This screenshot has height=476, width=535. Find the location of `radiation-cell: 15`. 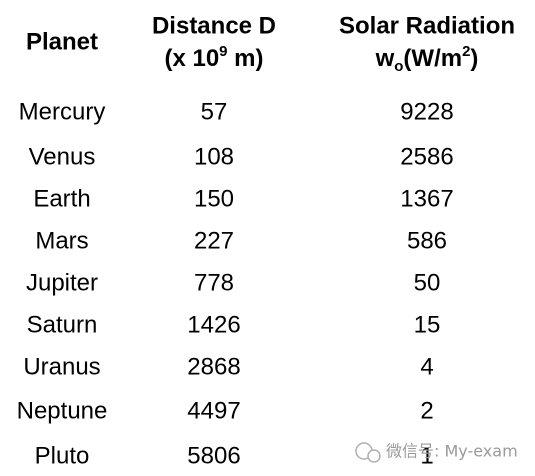

radiation-cell: 15 is located at coordinates (427, 324).